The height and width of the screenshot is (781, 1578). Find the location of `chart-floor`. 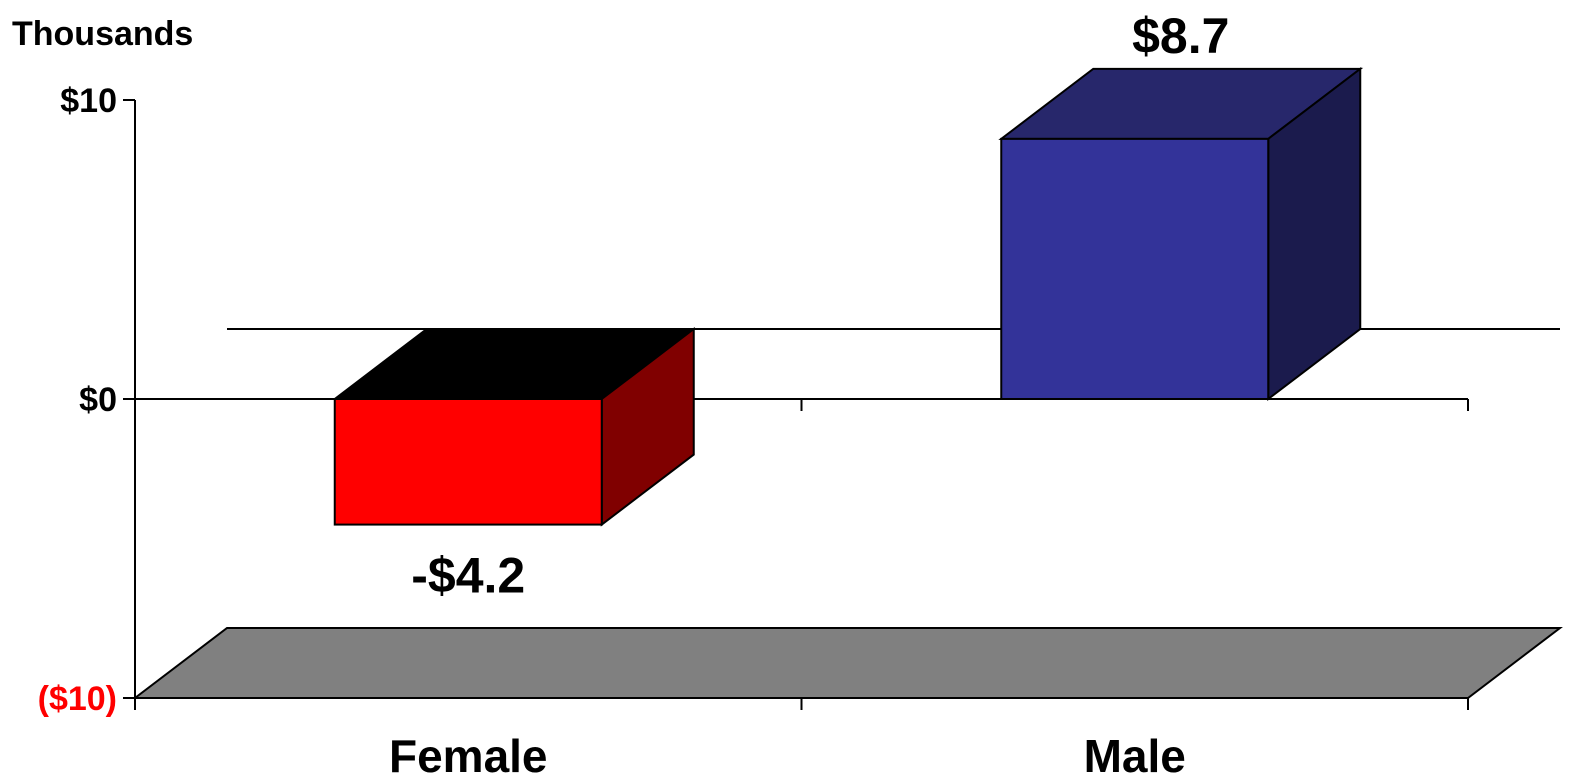

chart-floor is located at coordinates (847, 663).